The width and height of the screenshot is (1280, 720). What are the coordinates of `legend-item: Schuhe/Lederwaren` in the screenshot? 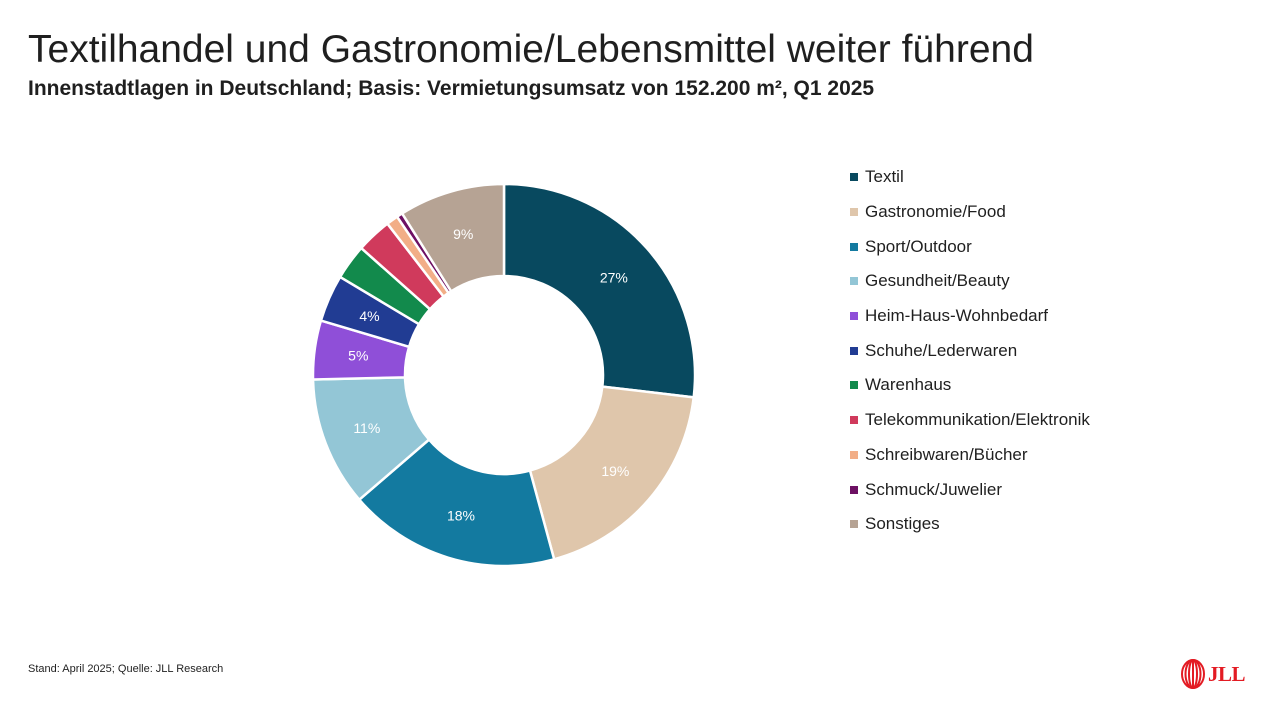 It's located at (970, 350).